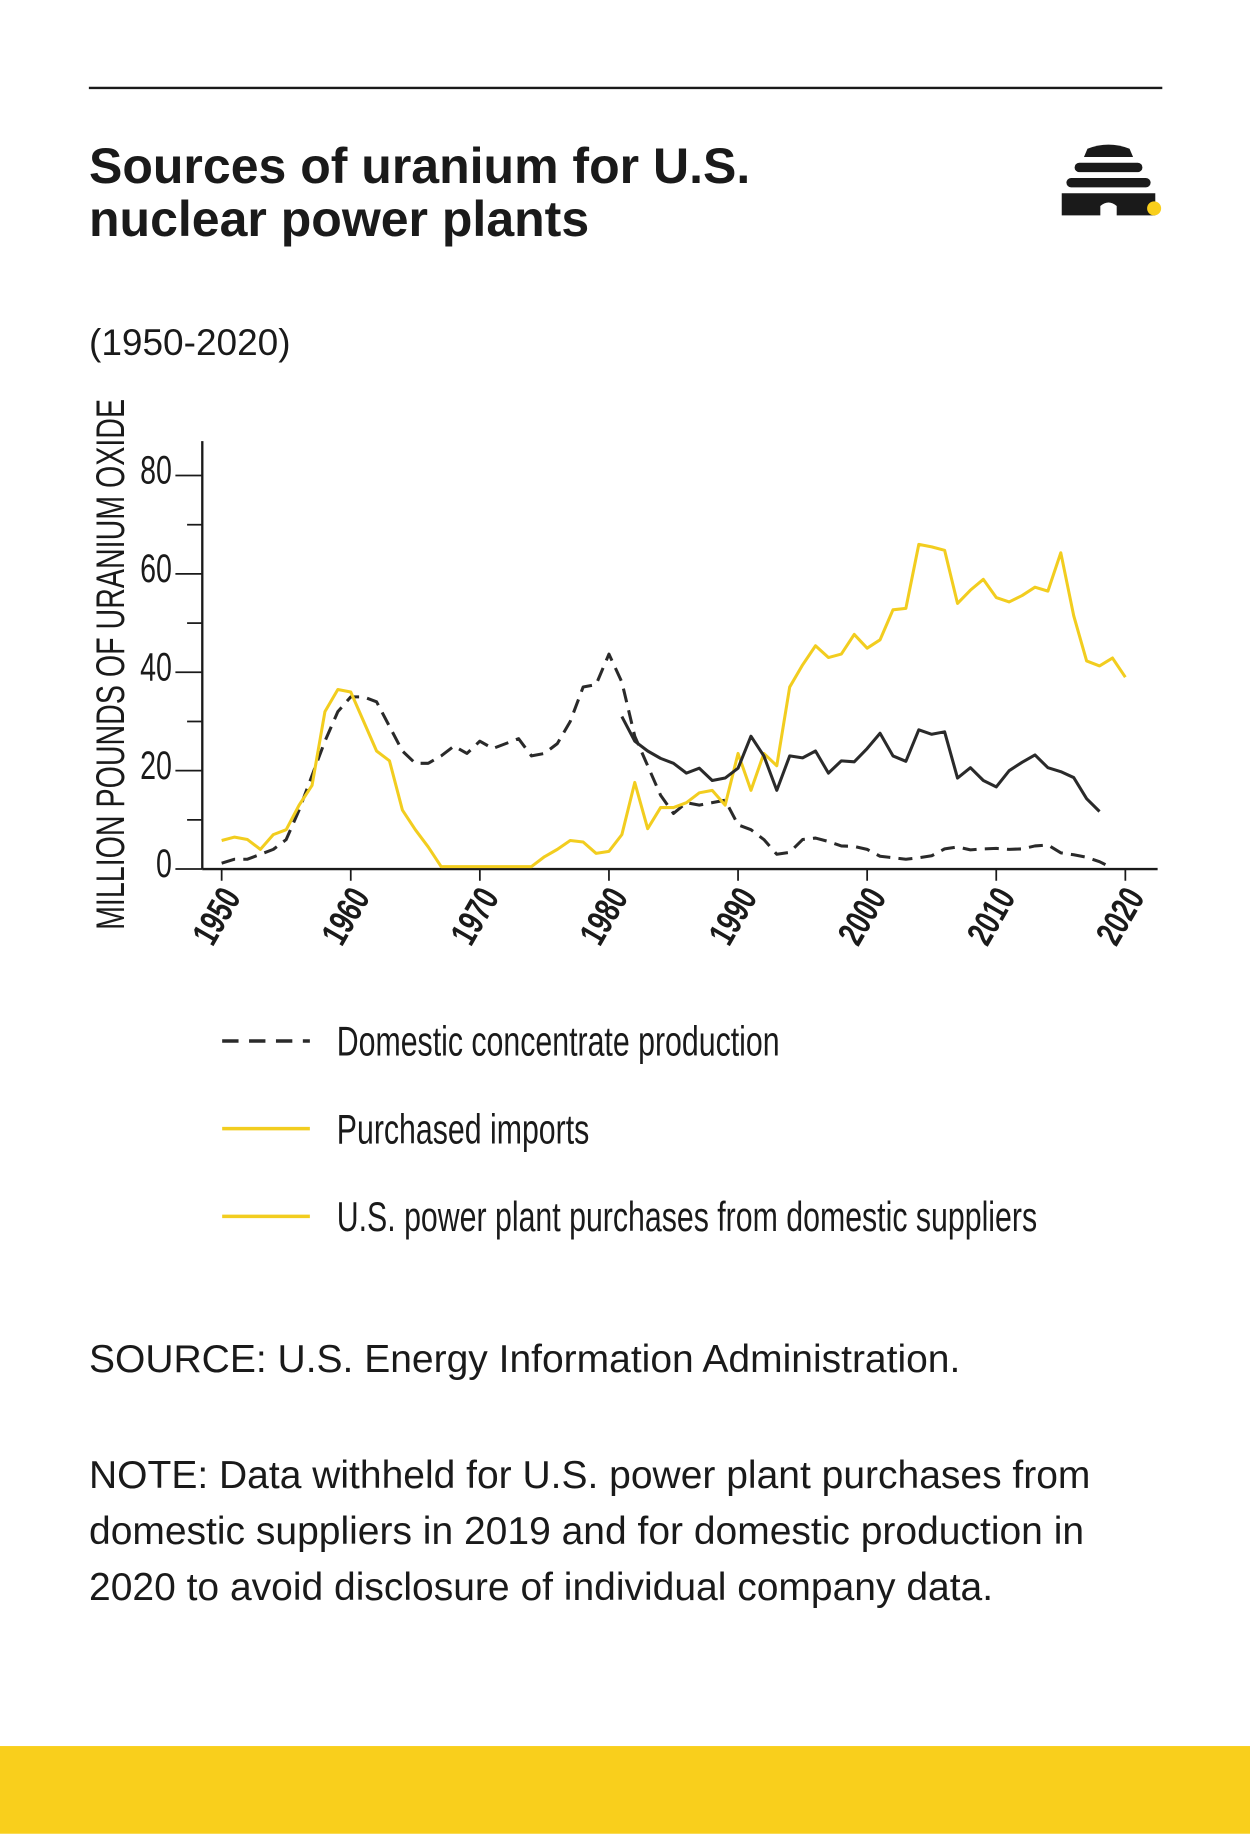  Describe the element at coordinates (190, 342) in the screenshot. I see `subtitle: (1950-2020)` at that location.